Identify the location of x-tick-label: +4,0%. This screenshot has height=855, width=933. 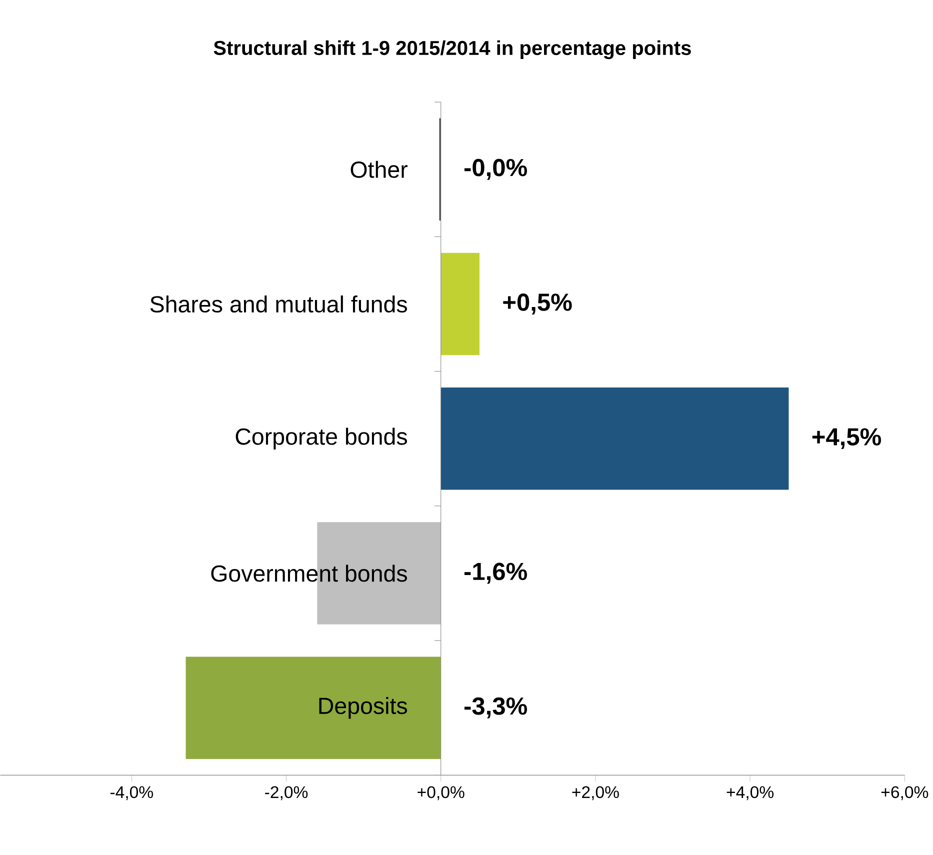
(750, 793).